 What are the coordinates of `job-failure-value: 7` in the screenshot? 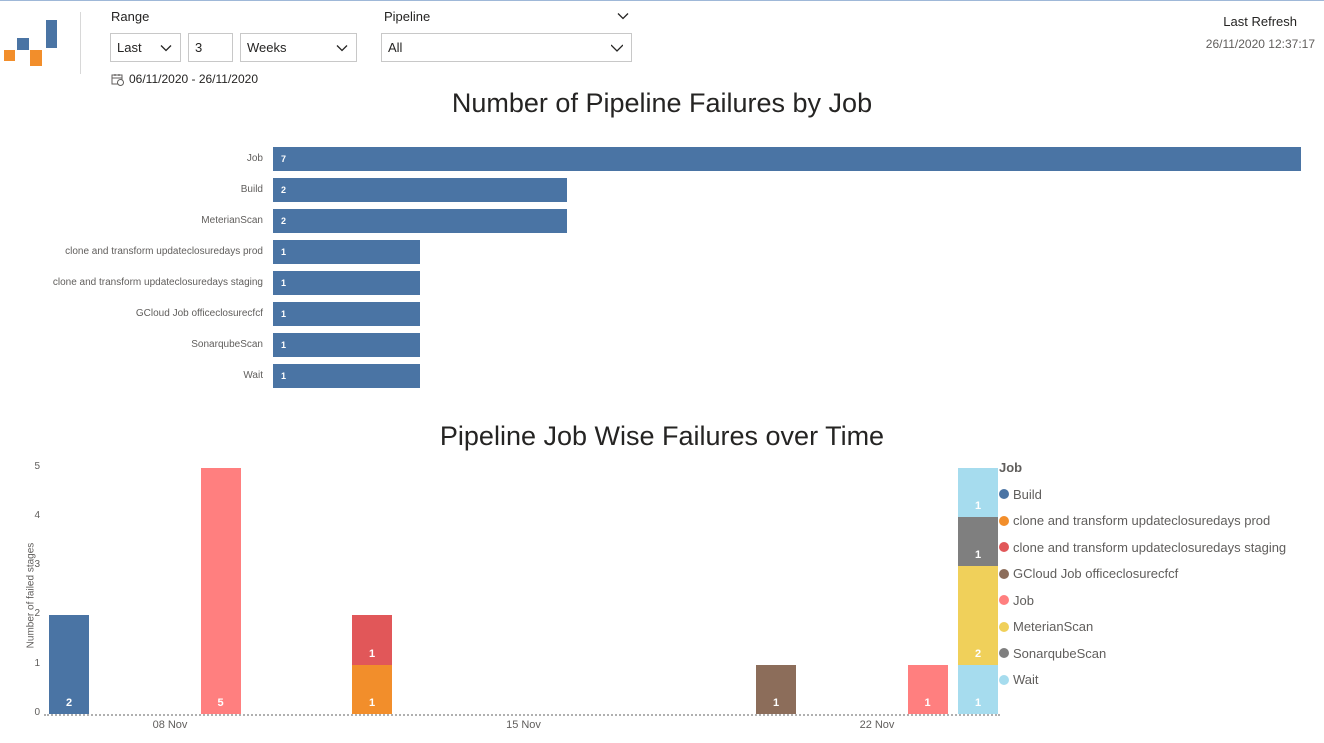 It's located at (284, 159).